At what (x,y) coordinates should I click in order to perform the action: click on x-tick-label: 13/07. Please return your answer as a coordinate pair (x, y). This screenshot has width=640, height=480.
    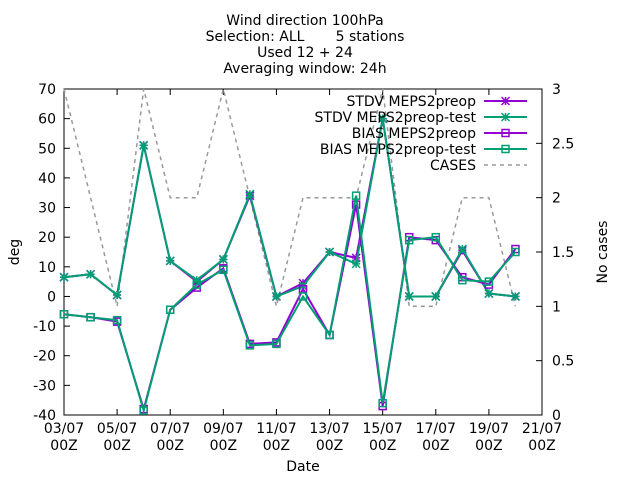
    Looking at the image, I should click on (329, 429).